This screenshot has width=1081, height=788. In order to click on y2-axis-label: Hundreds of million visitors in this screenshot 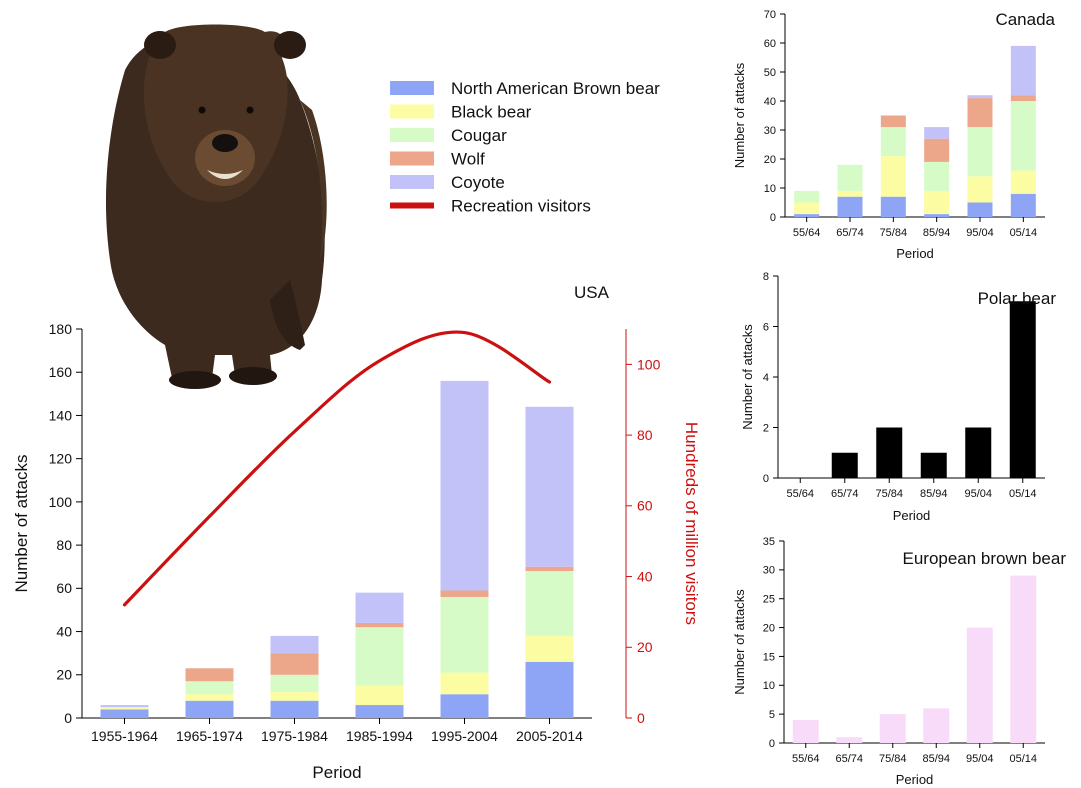, I will do `click(691, 523)`.